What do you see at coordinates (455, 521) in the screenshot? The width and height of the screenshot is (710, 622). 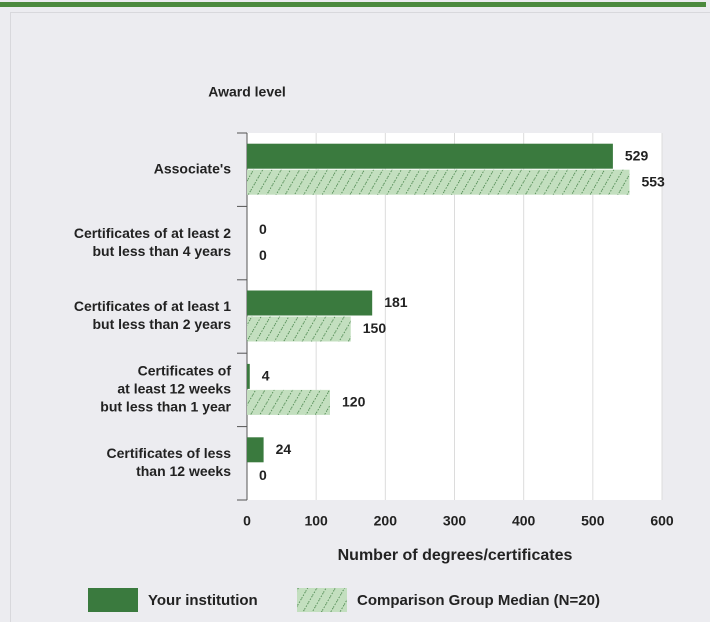 I see `x-tick-label: 300` at bounding box center [455, 521].